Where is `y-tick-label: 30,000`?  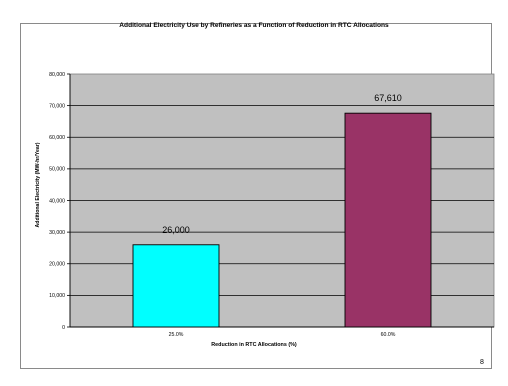
y-tick-label: 30,000 is located at coordinates (57, 233).